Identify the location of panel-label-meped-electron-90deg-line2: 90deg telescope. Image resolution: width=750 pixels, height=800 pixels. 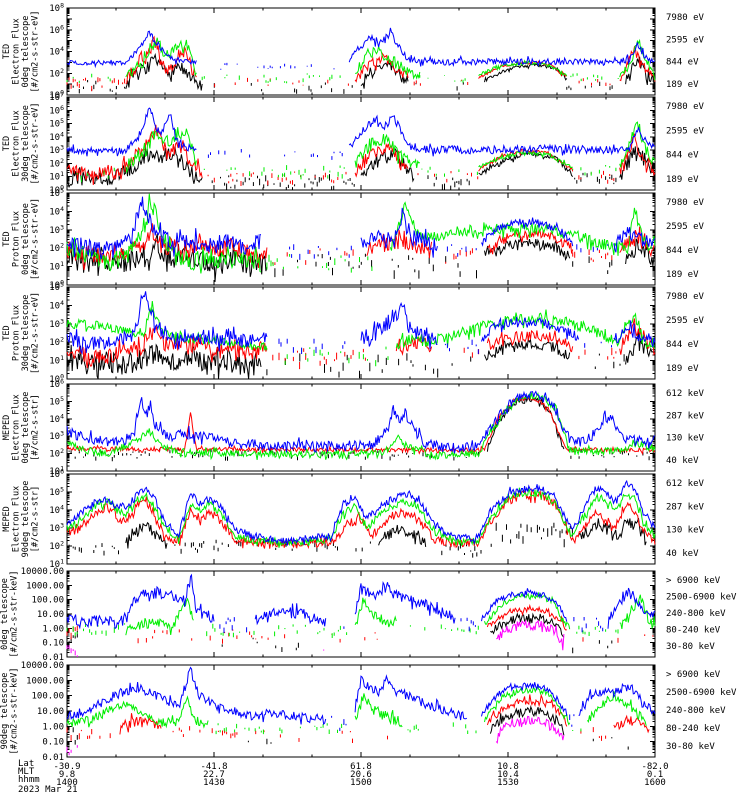
(26, 519).